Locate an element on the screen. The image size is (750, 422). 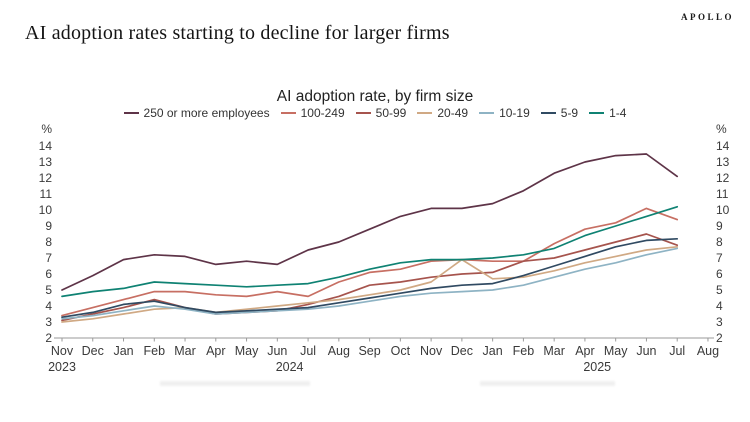
legend-label: 100-249 is located at coordinates (322, 113).